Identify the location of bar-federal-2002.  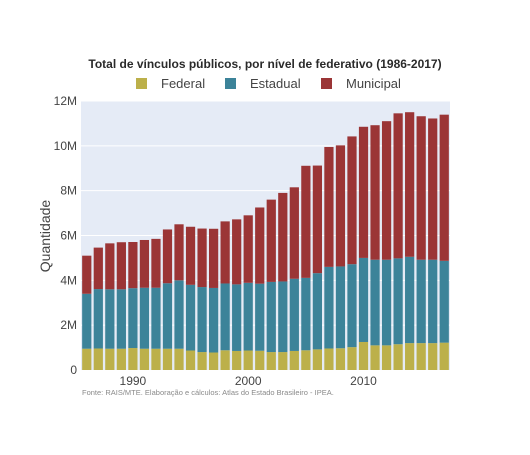
(271, 361).